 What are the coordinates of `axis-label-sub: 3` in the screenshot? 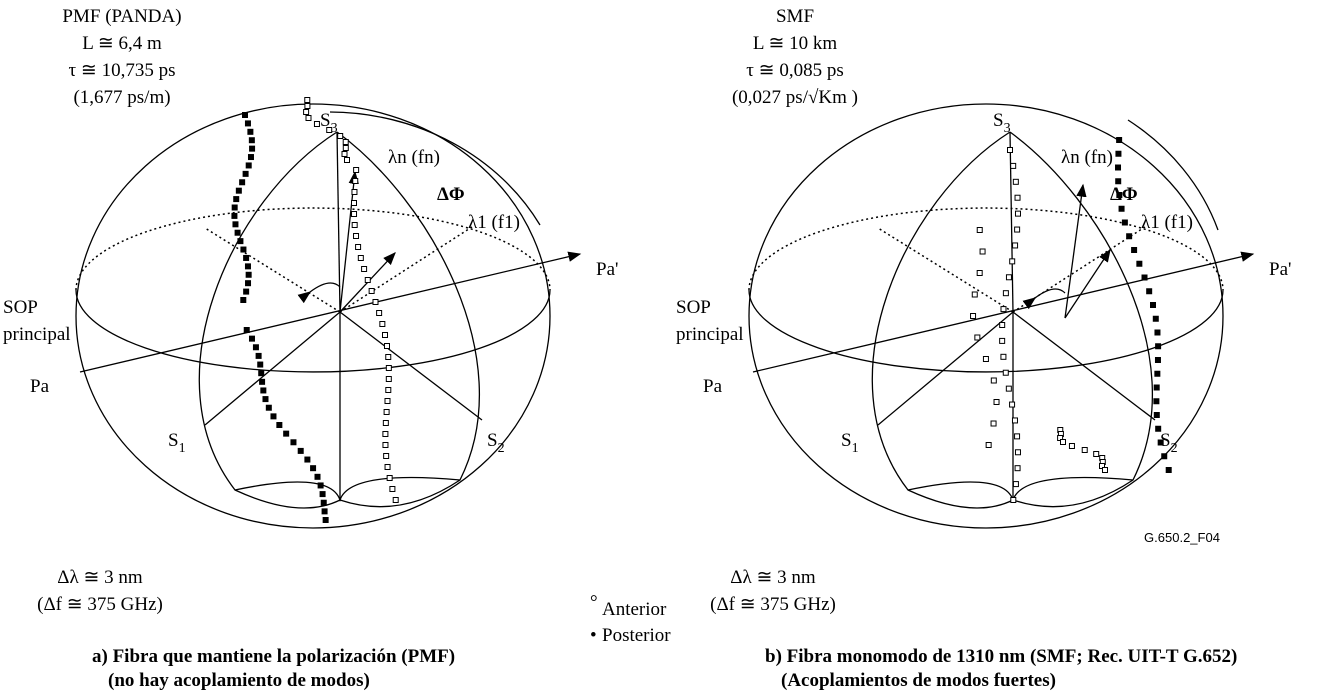 It's located at (1007, 128).